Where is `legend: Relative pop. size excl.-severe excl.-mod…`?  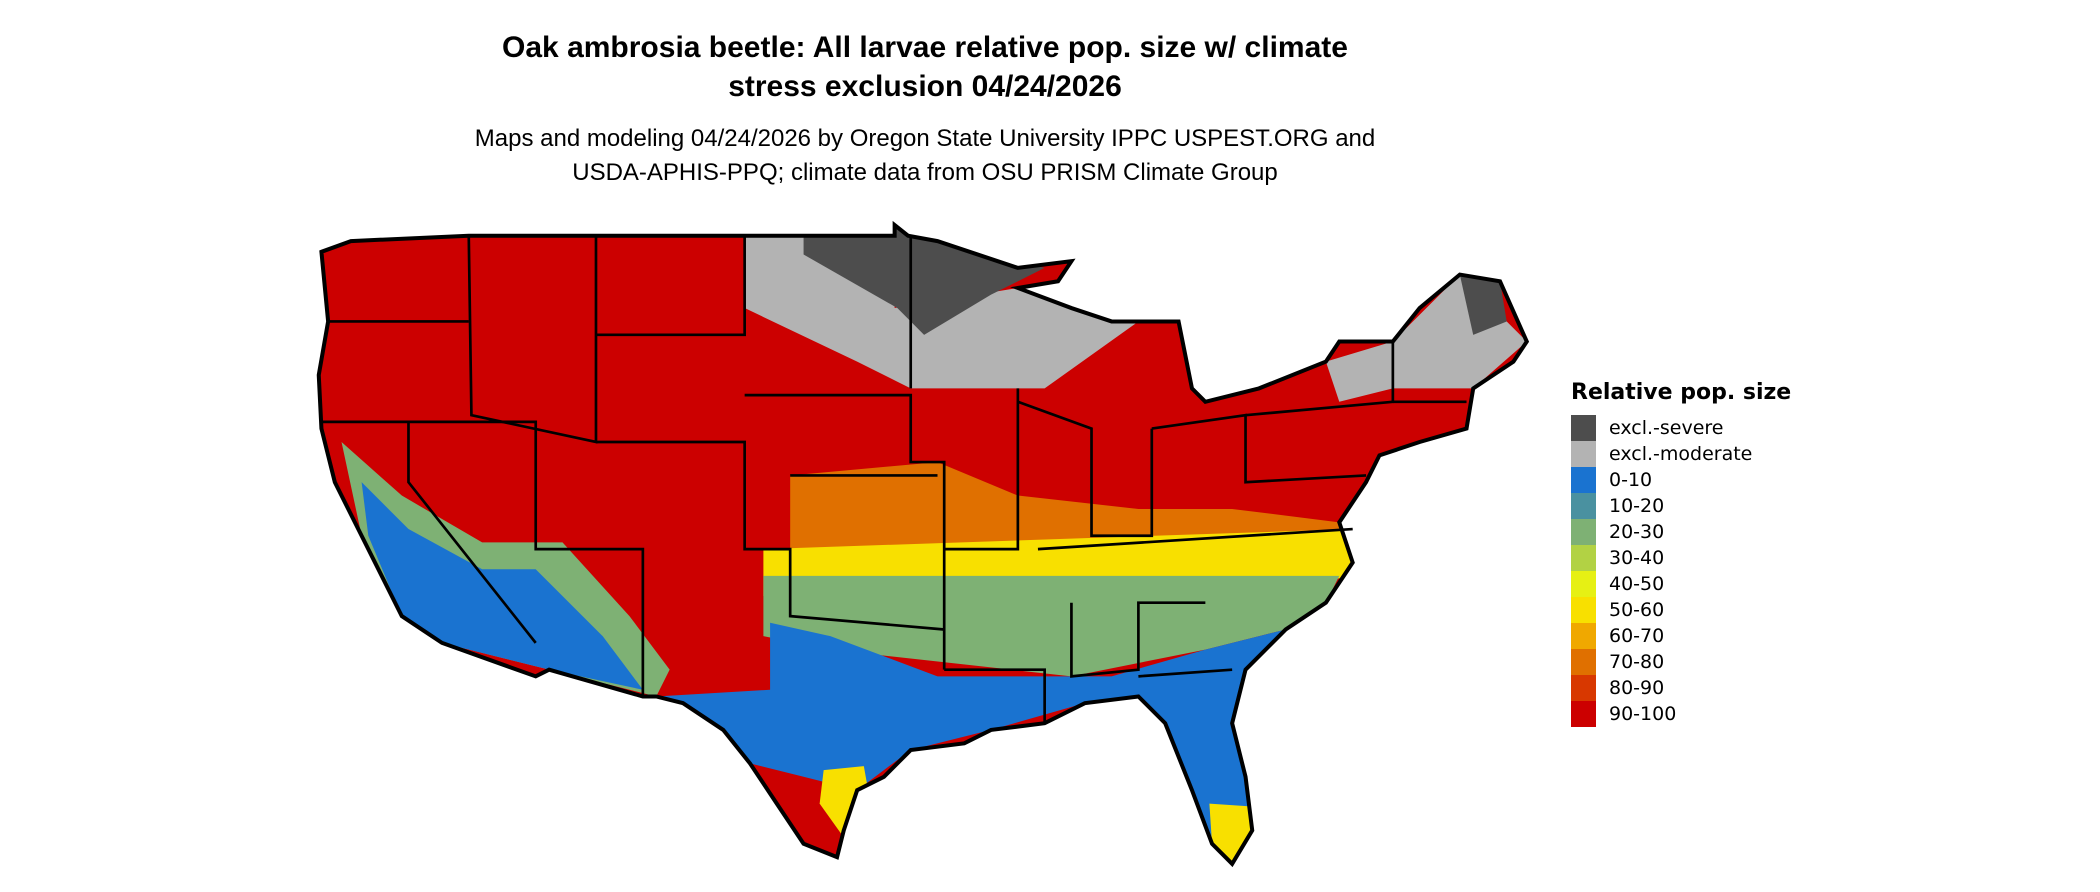 legend: Relative pop. size excl.-severe excl.-mod… is located at coordinates (1681, 553).